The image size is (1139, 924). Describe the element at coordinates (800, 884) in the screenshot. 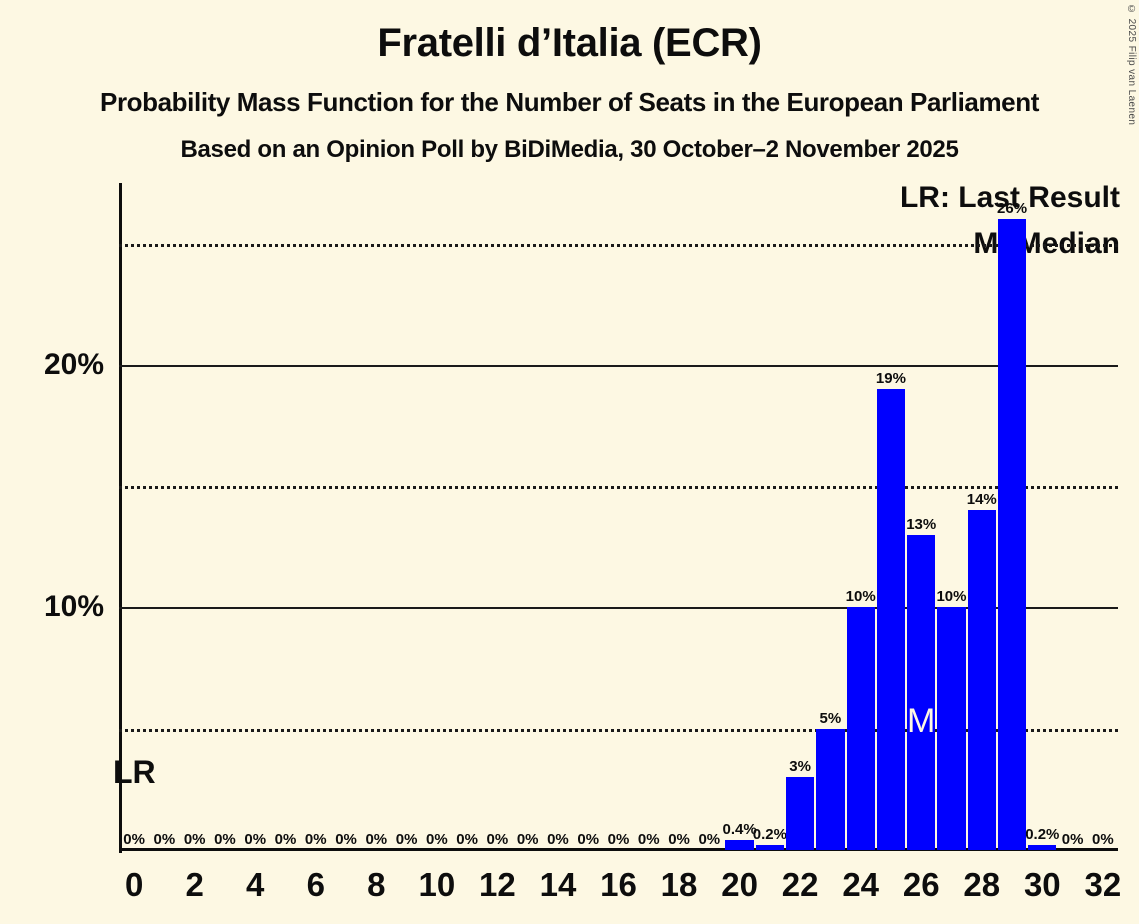

I see `x-axis-tick-label: 22` at that location.